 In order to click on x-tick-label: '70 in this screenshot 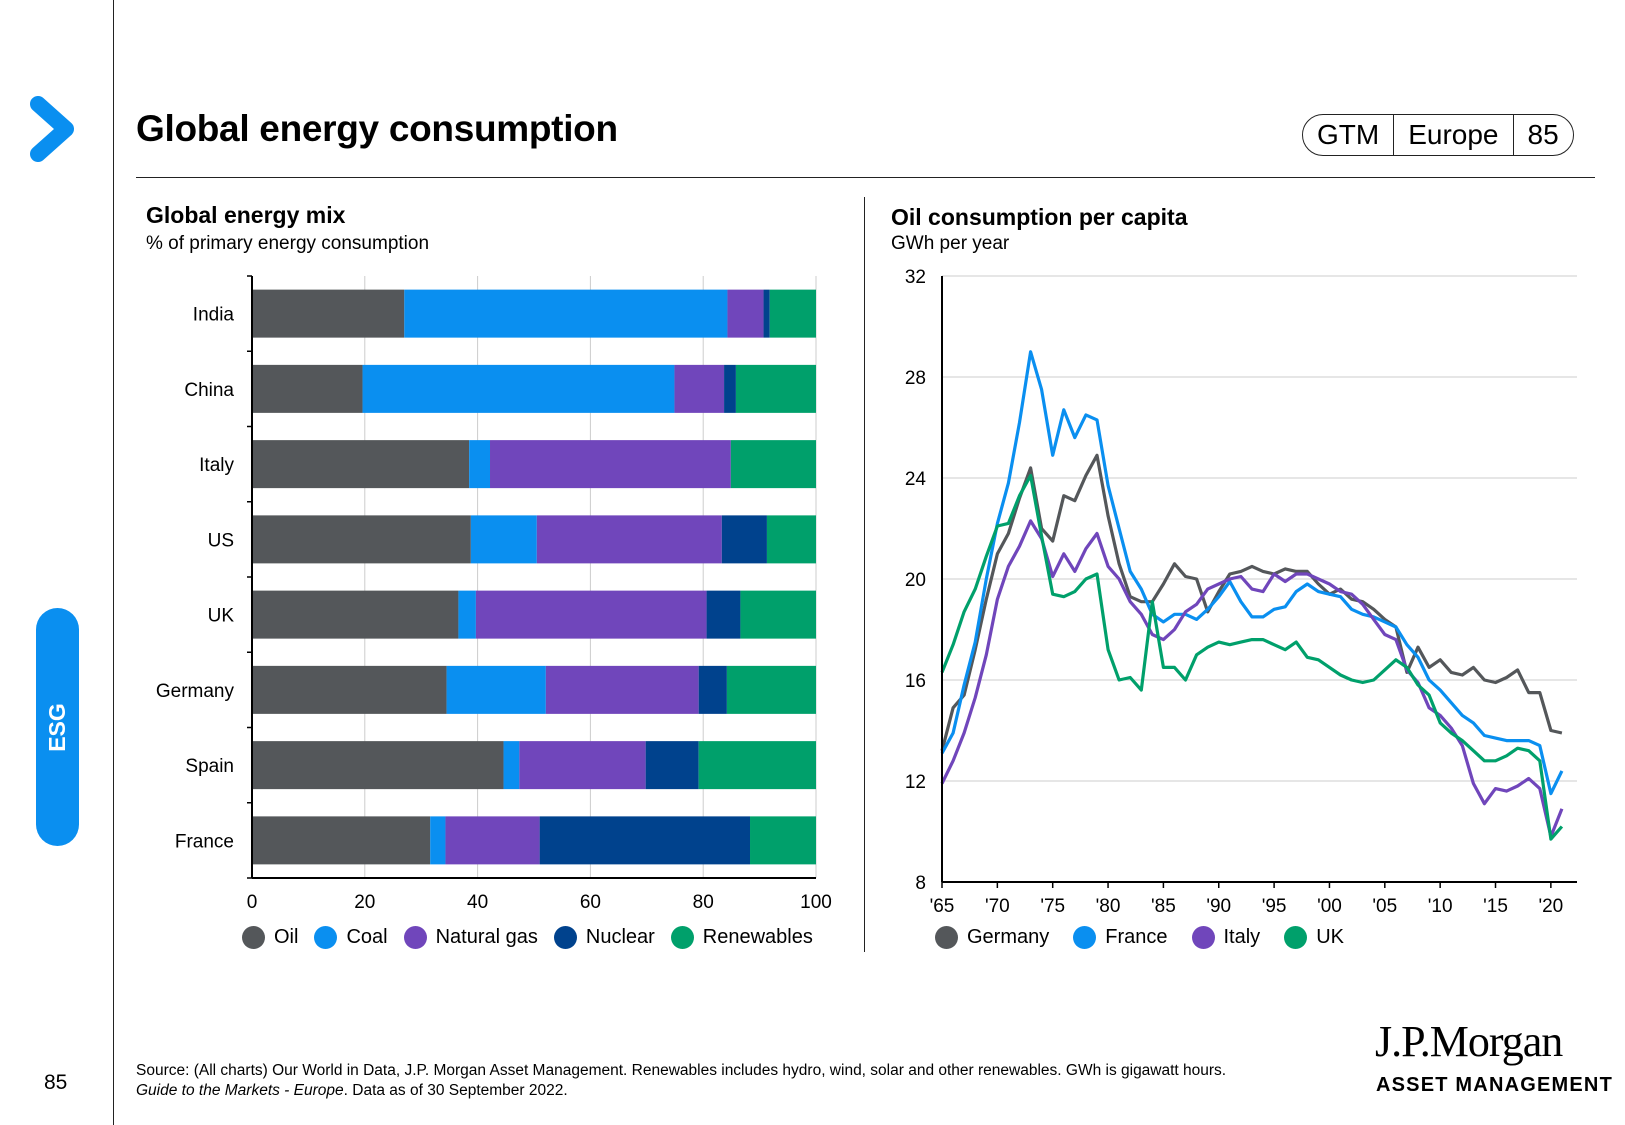, I will do `click(997, 906)`.